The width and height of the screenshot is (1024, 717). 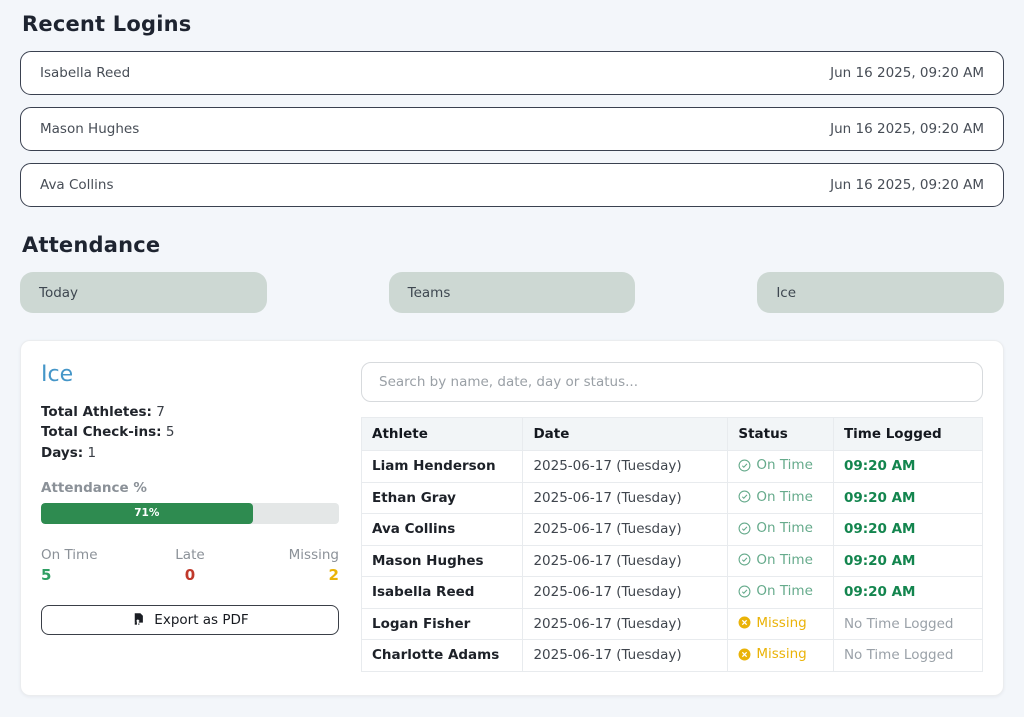 I want to click on stat-total-athletes-value: 7, so click(x=160, y=412).